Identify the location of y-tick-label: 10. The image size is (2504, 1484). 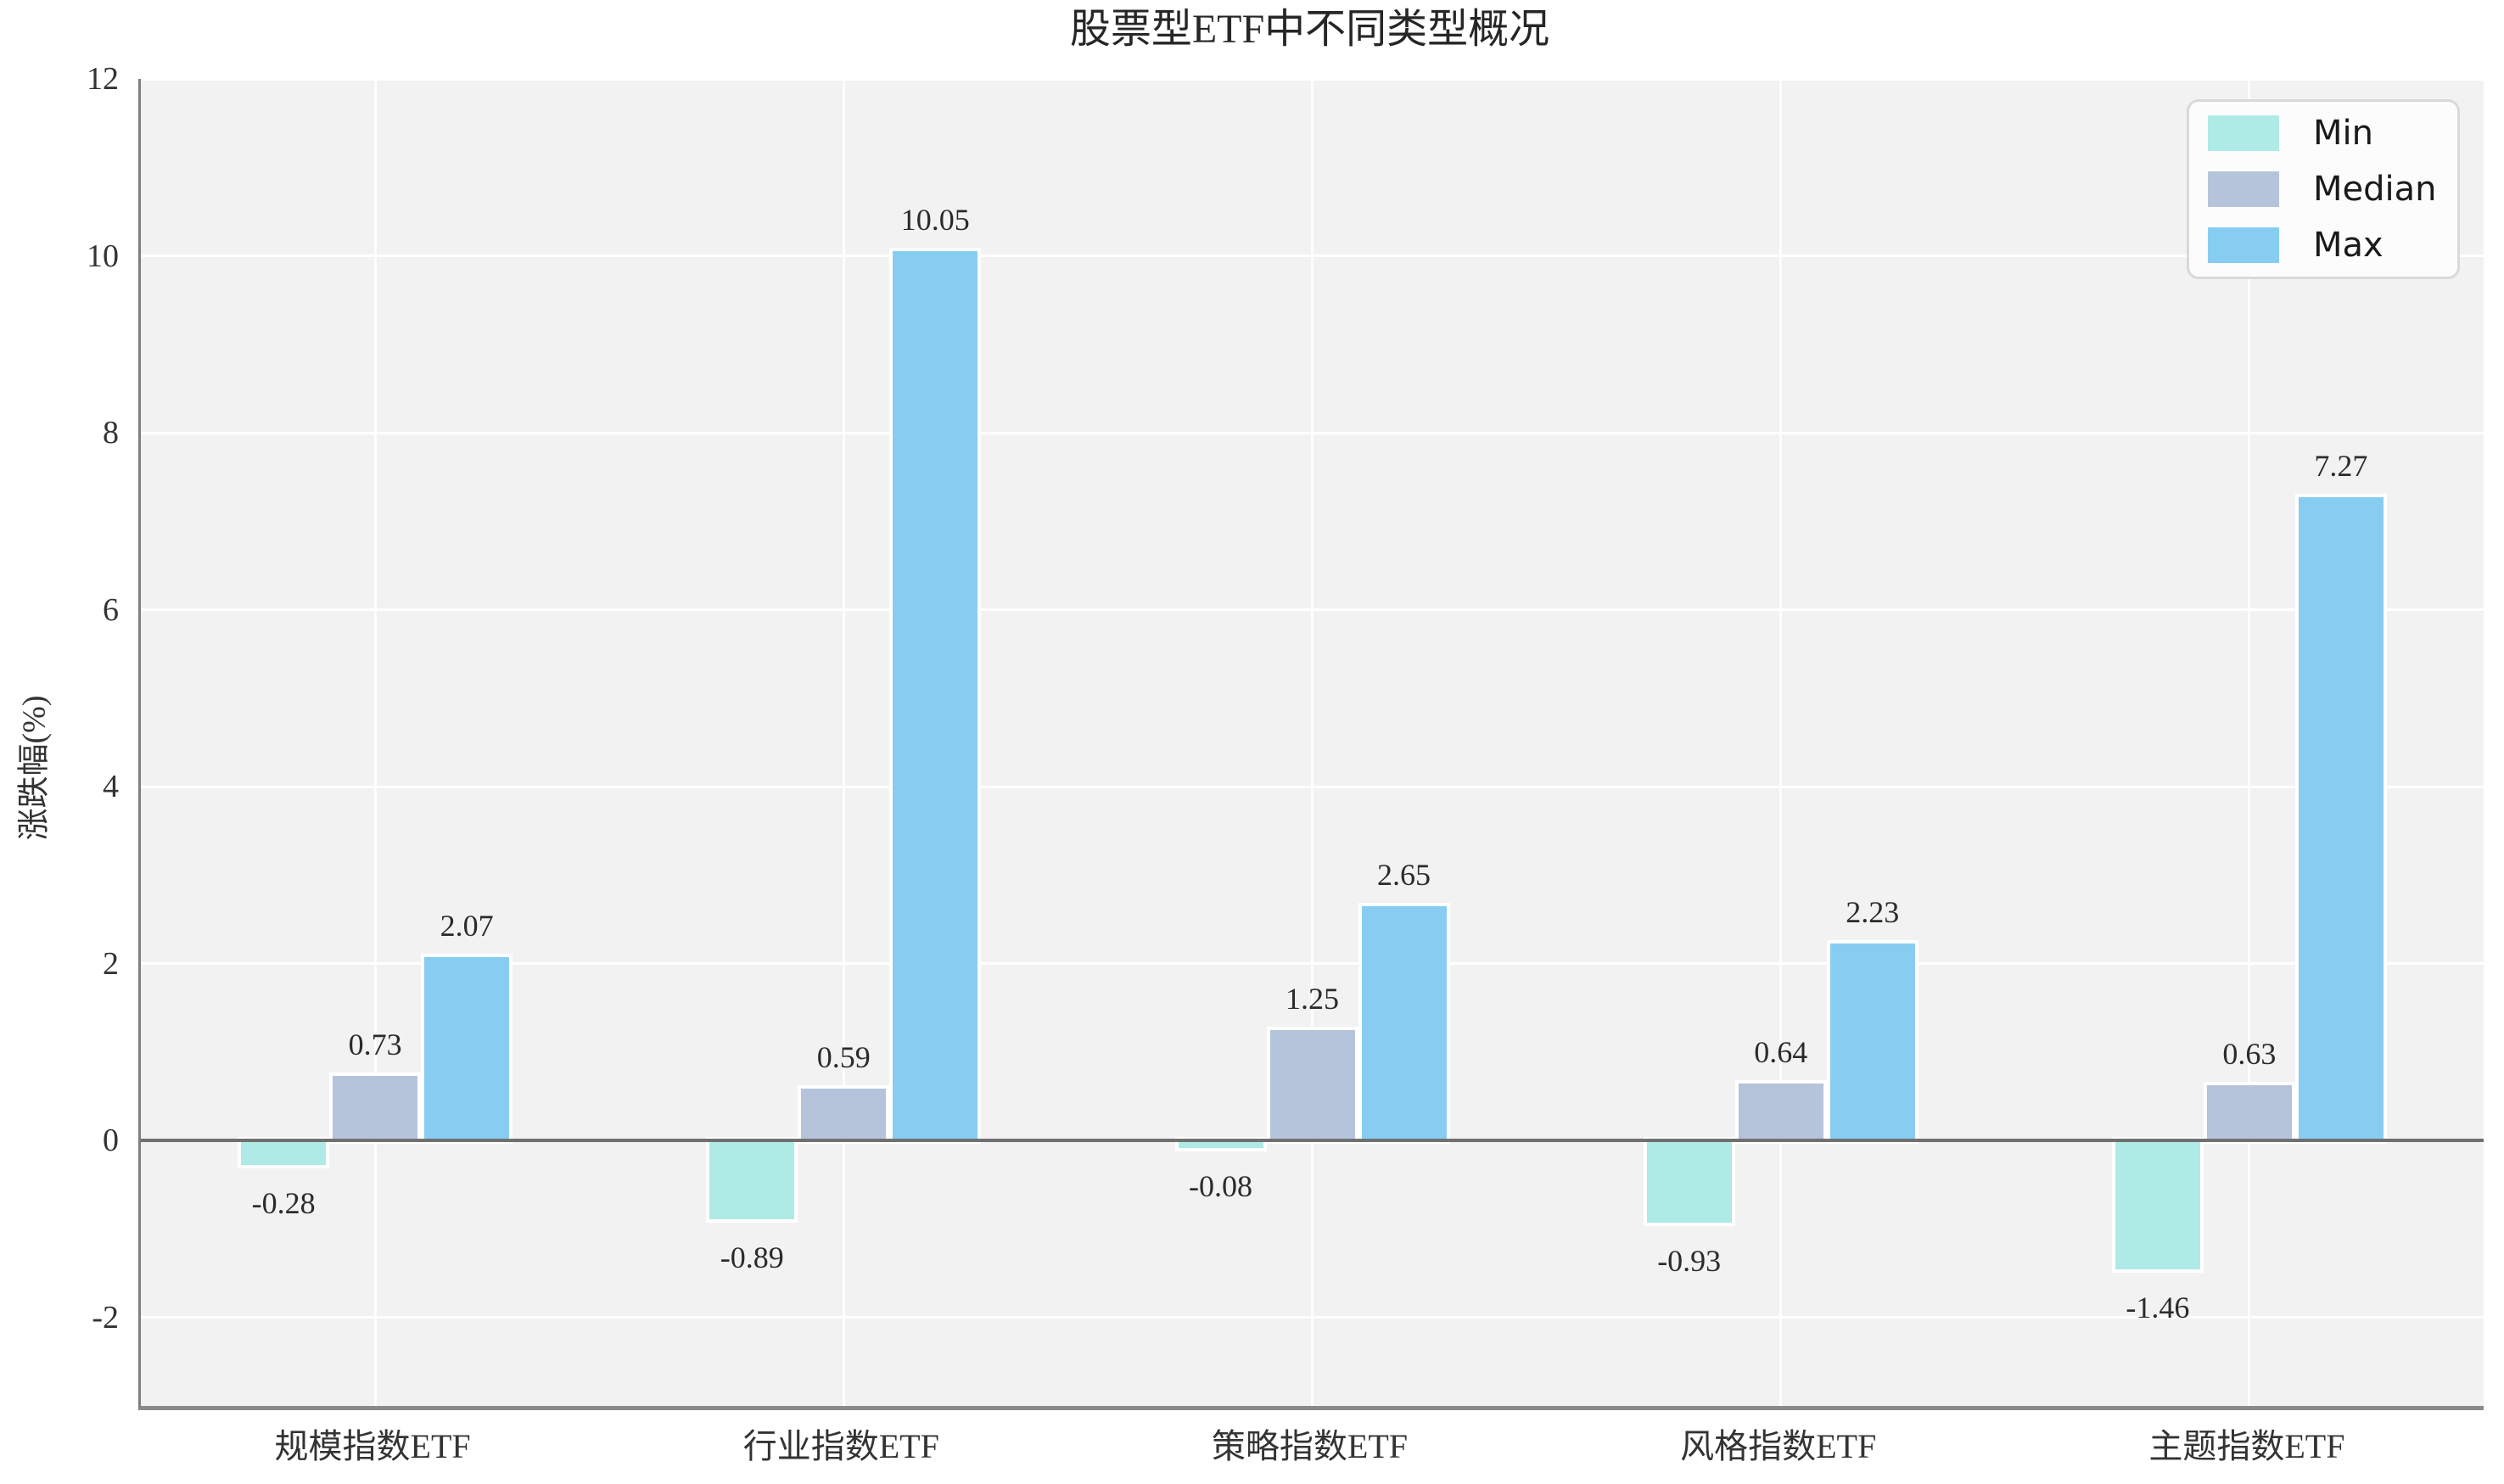
(103, 256).